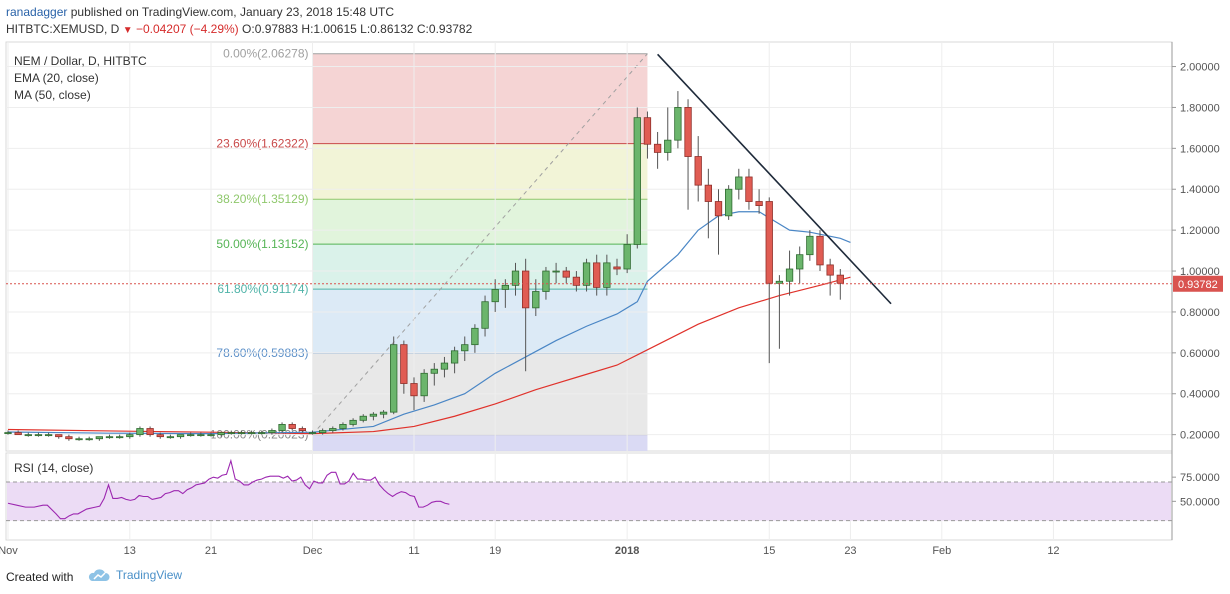 The width and height of the screenshot is (1230, 594). Describe the element at coordinates (495, 551) in the screenshot. I see `time-tick-label: 19` at that location.